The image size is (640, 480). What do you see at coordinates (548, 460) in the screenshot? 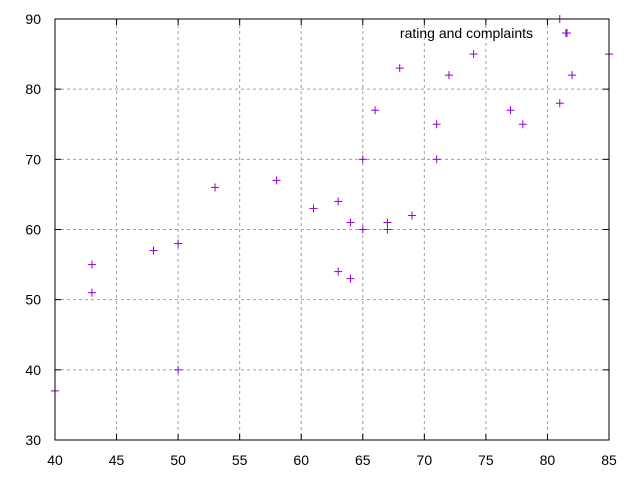
I see `x-tick-label: 80` at bounding box center [548, 460].